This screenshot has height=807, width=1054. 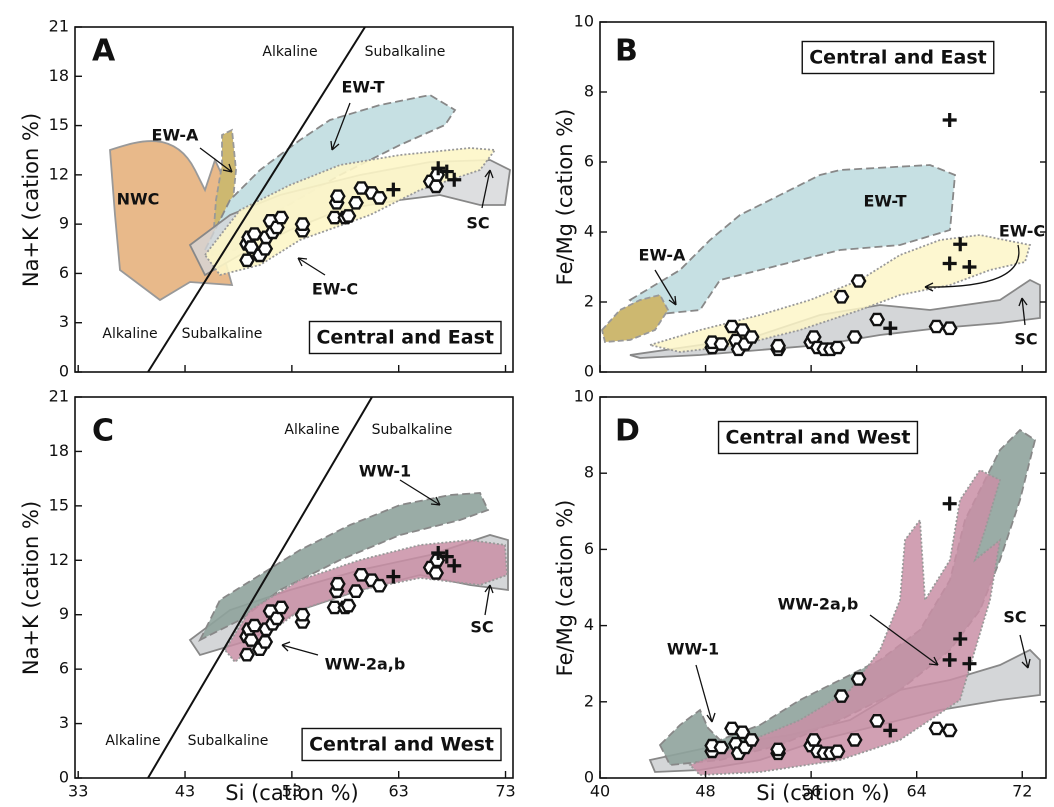 What do you see at coordinates (589, 472) in the screenshot?
I see `y-tick-label: 8` at bounding box center [589, 472].